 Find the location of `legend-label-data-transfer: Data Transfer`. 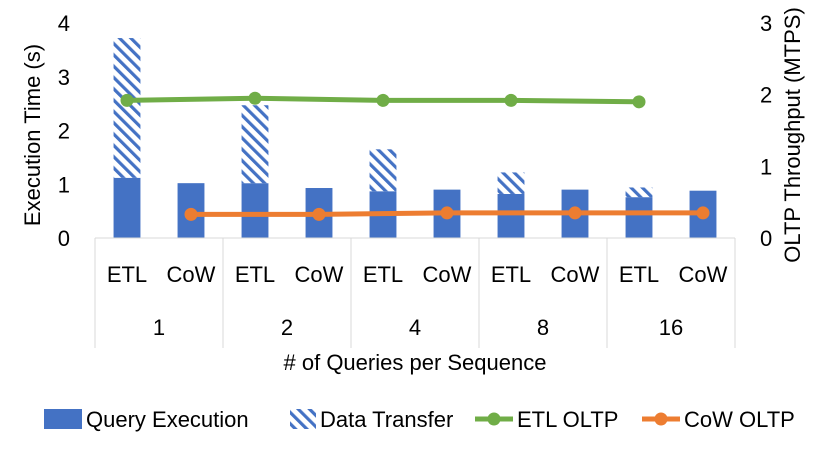

legend-label-data-transfer: Data Transfer is located at coordinates (386, 419).